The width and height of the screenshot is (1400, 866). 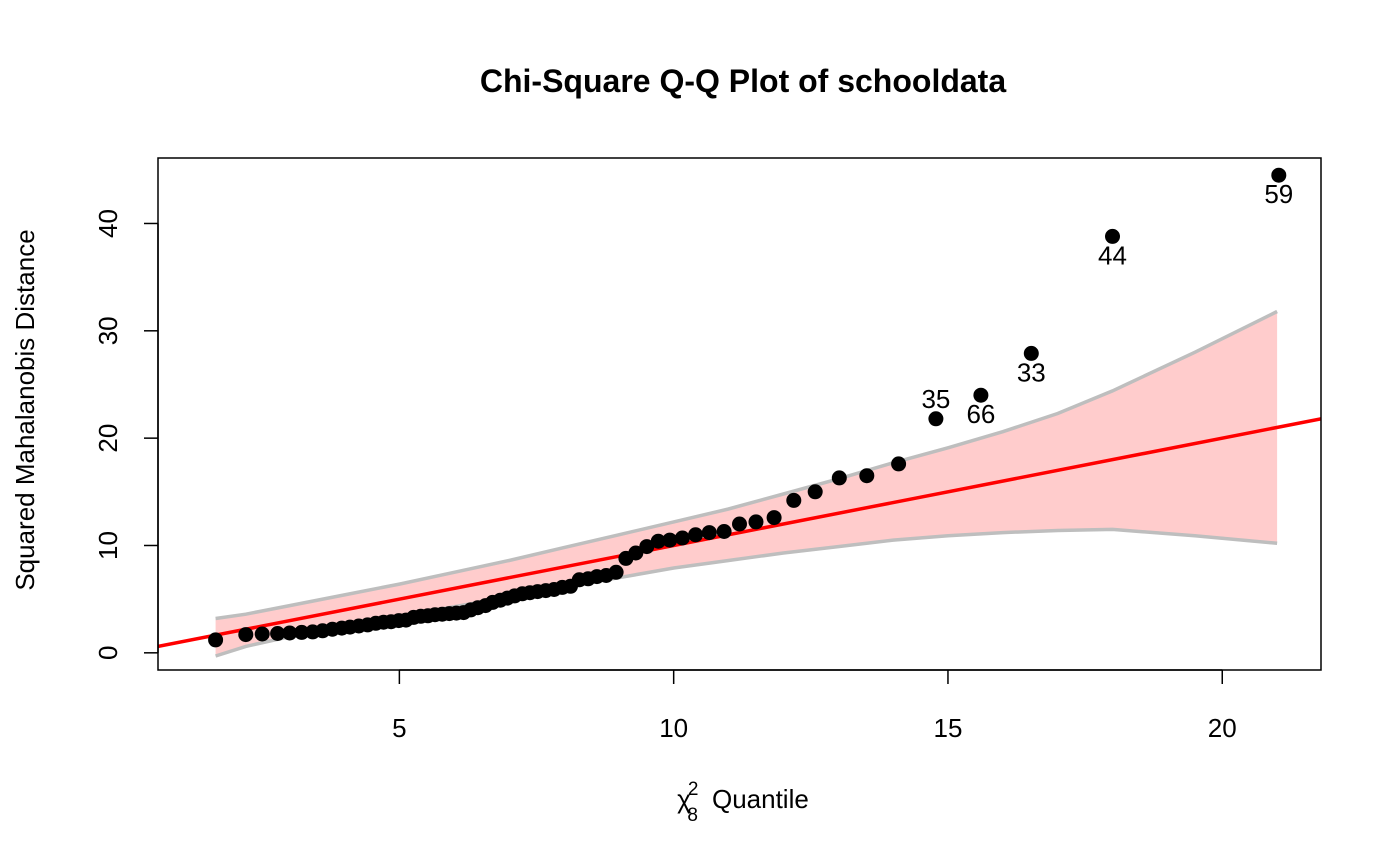 I want to click on outlier-label: 44, so click(x=1112, y=255).